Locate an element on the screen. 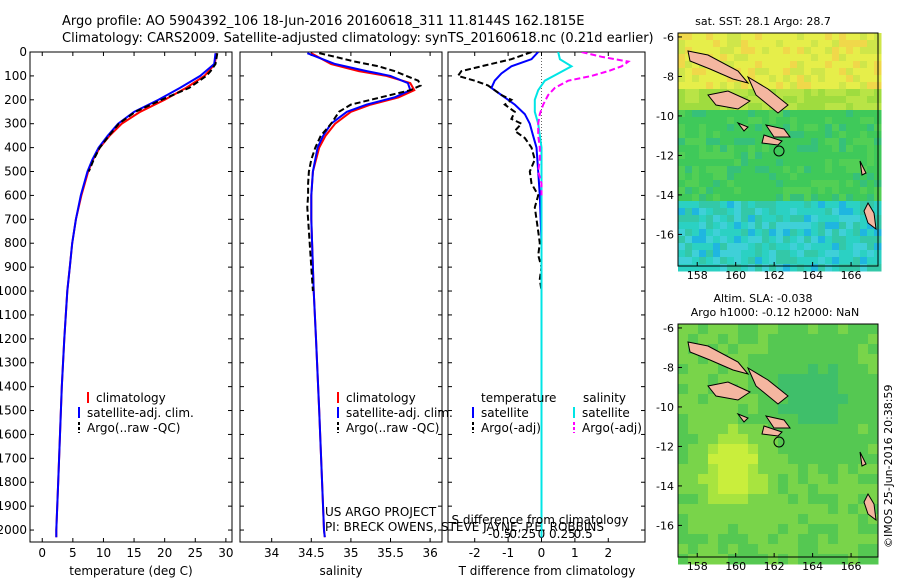 The width and height of the screenshot is (900, 584). legend-s-satellite-label: satellite is located at coordinates (606, 413).